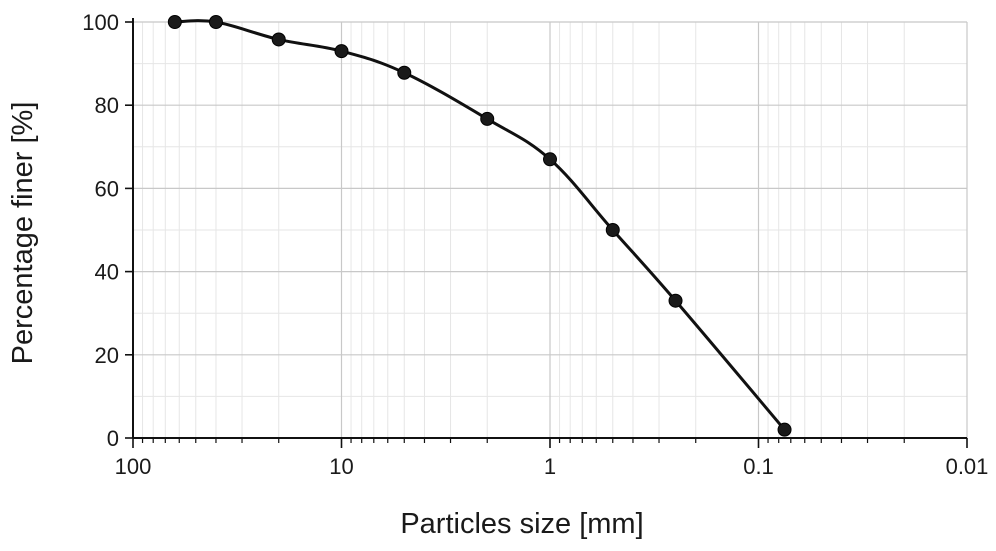 This screenshot has height=551, width=996. I want to click on x-tick-label: 0.1, so click(758, 466).